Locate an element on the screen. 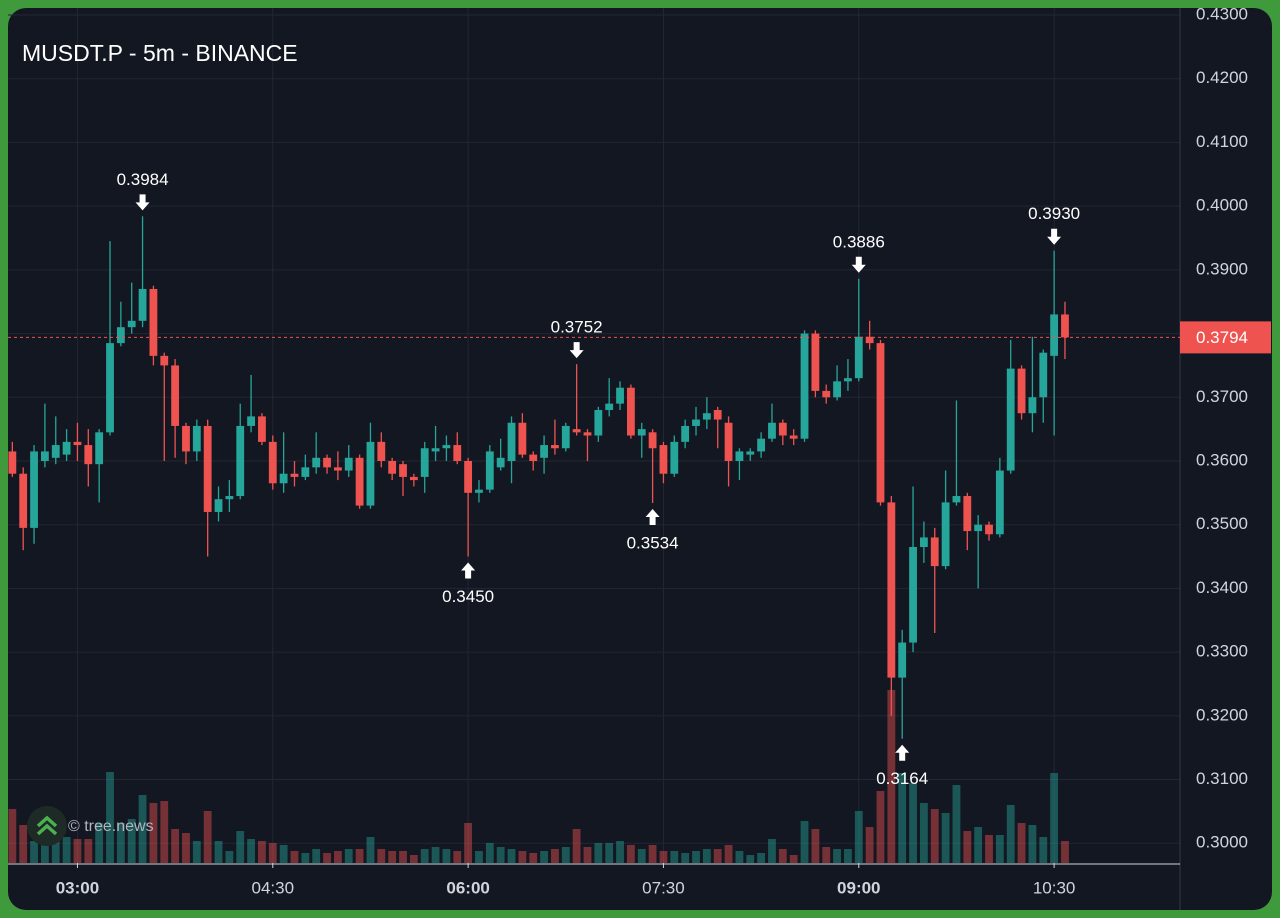  y-tick-label: 0.4300 is located at coordinates (1222, 13).